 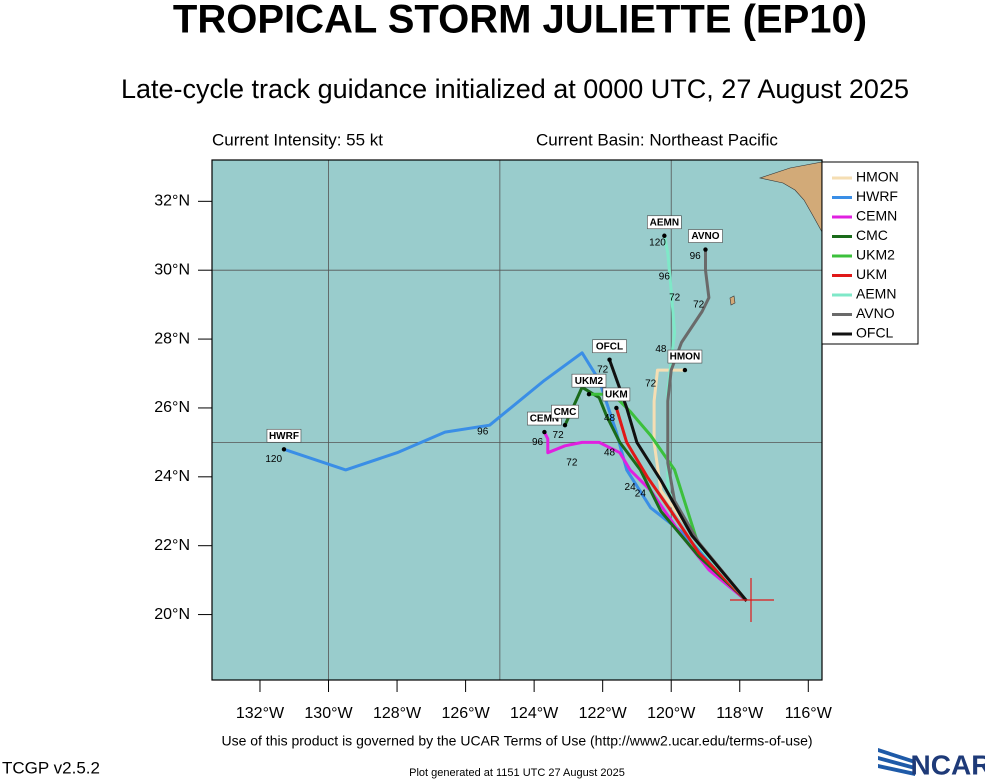 I want to click on track-name: HMON, so click(x=685, y=357).